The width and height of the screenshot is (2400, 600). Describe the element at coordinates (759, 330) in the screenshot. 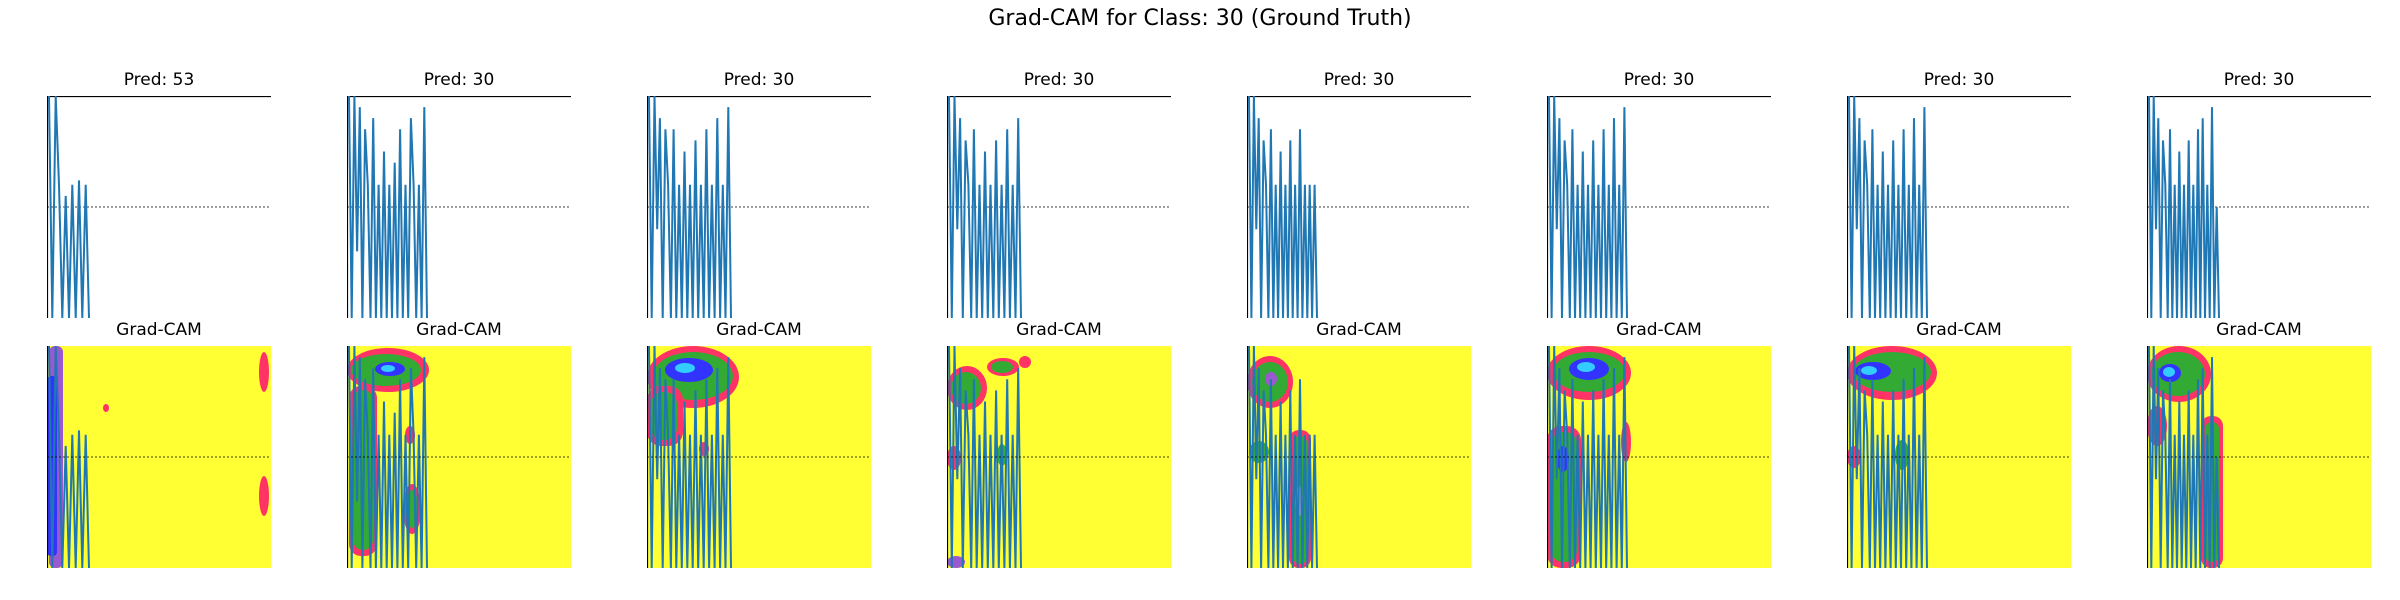

I see `heatmap-title-3: Grad-CAM` at that location.